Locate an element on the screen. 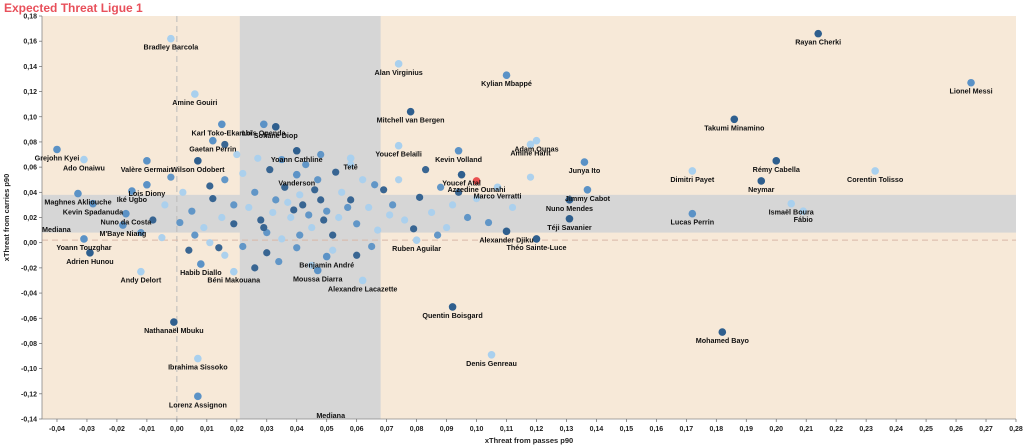  point-label: Béni Makouana is located at coordinates (234, 280).